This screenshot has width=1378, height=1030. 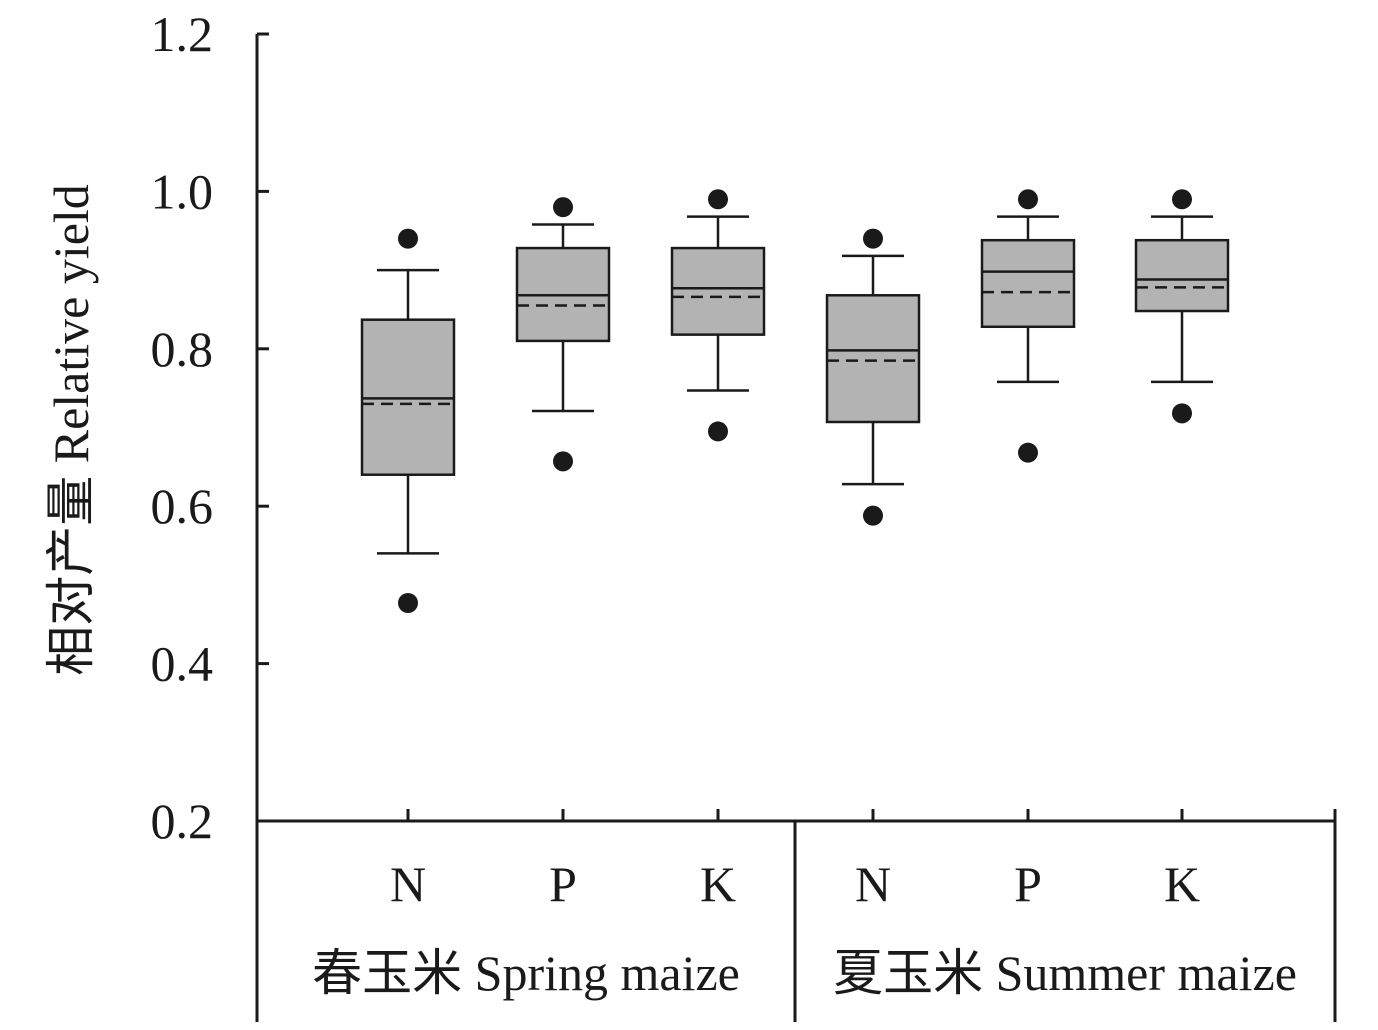 What do you see at coordinates (71, 430) in the screenshot?
I see `y-axis-label: 相对产量 Relative yield` at bounding box center [71, 430].